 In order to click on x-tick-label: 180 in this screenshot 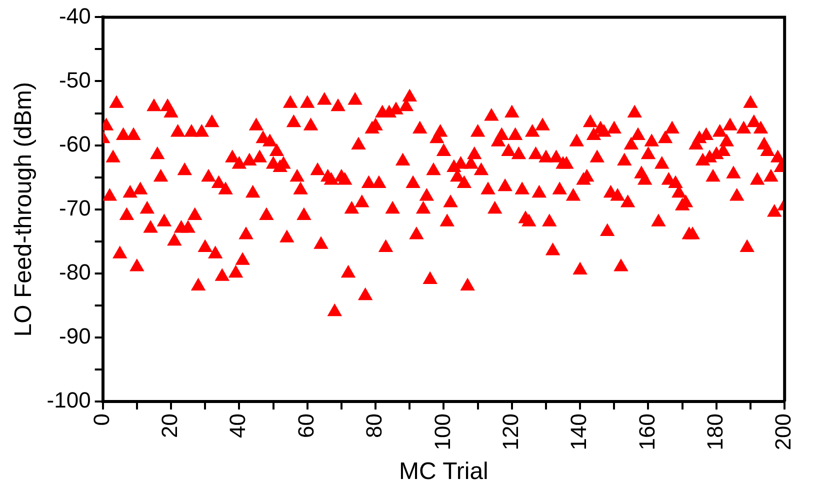, I will do `click(715, 431)`.